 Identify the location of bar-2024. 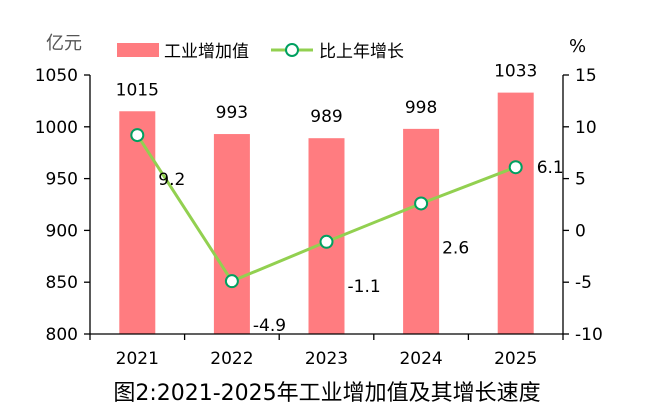
(421, 231).